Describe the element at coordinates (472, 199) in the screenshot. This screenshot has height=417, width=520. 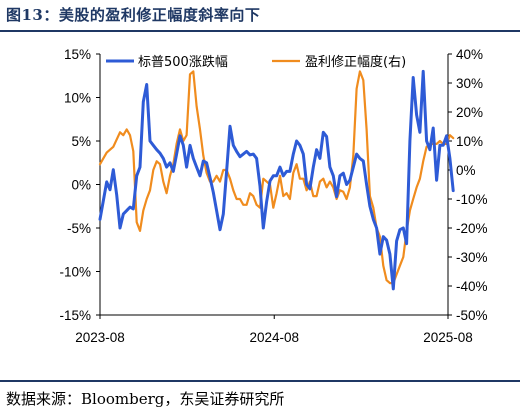
I see `right-tick-label: -10%` at that location.